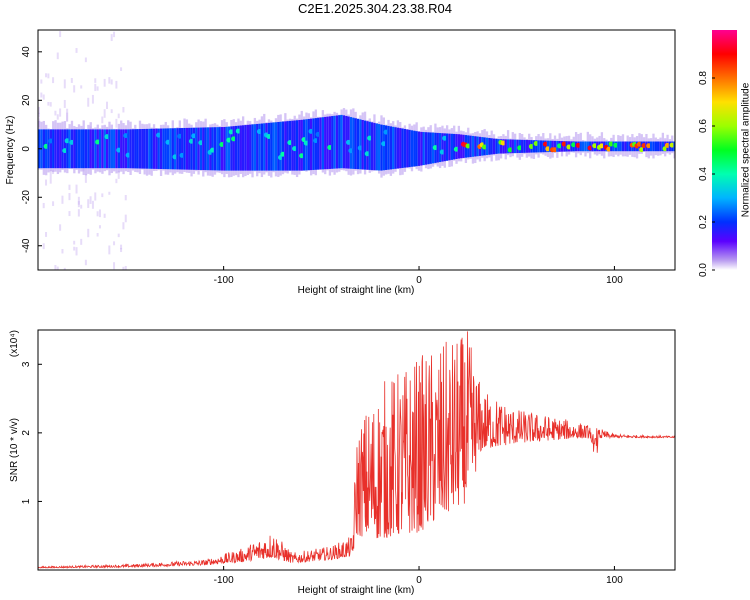 This screenshot has width=750, height=600. Describe the element at coordinates (703, 270) in the screenshot. I see `colorbar-tick-label: 0.0` at that location.